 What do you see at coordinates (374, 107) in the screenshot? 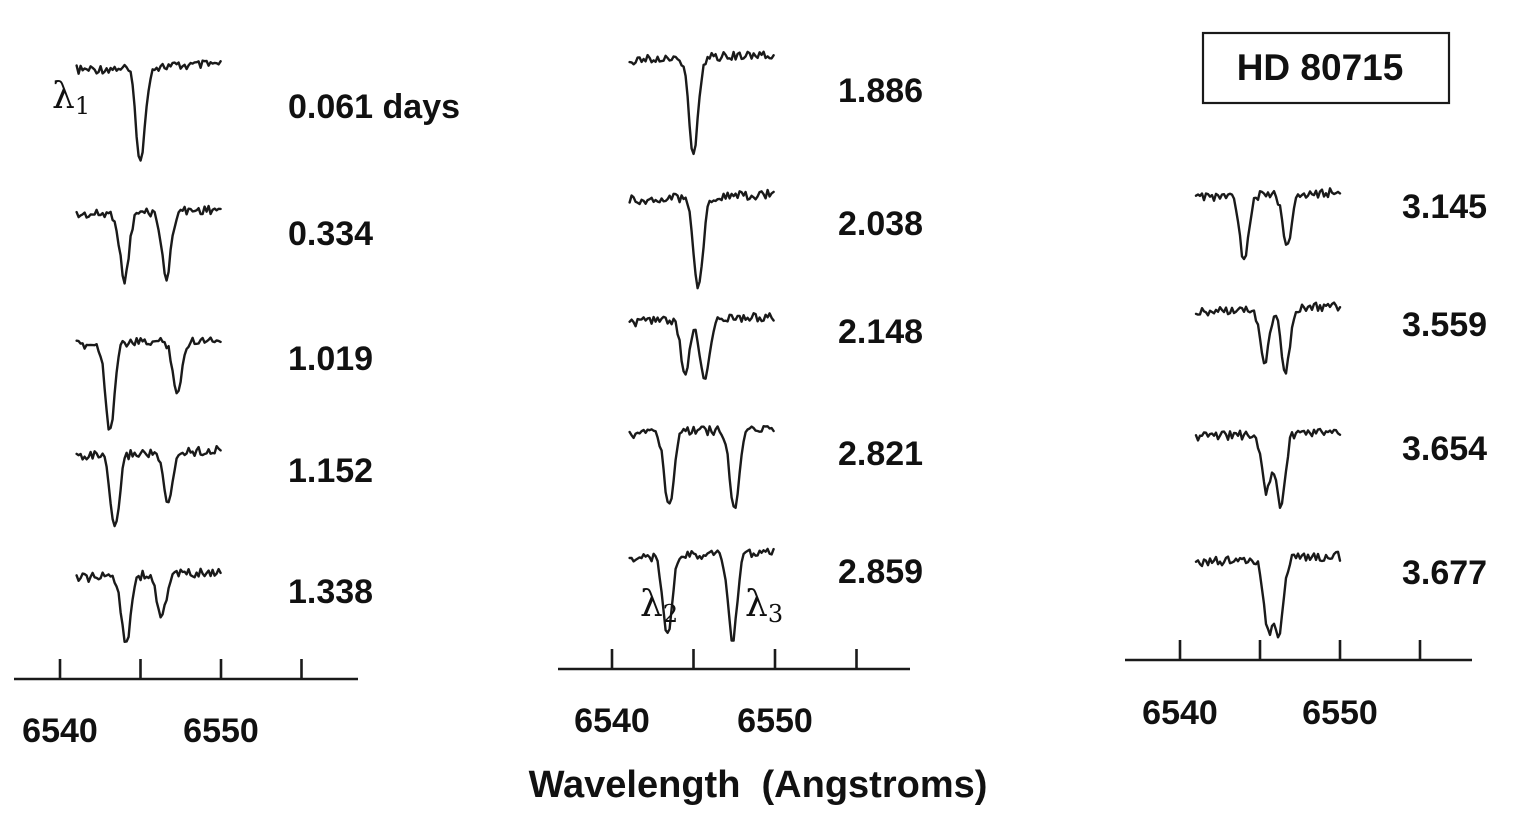
I see `time-label: 0.061 days` at bounding box center [374, 107].